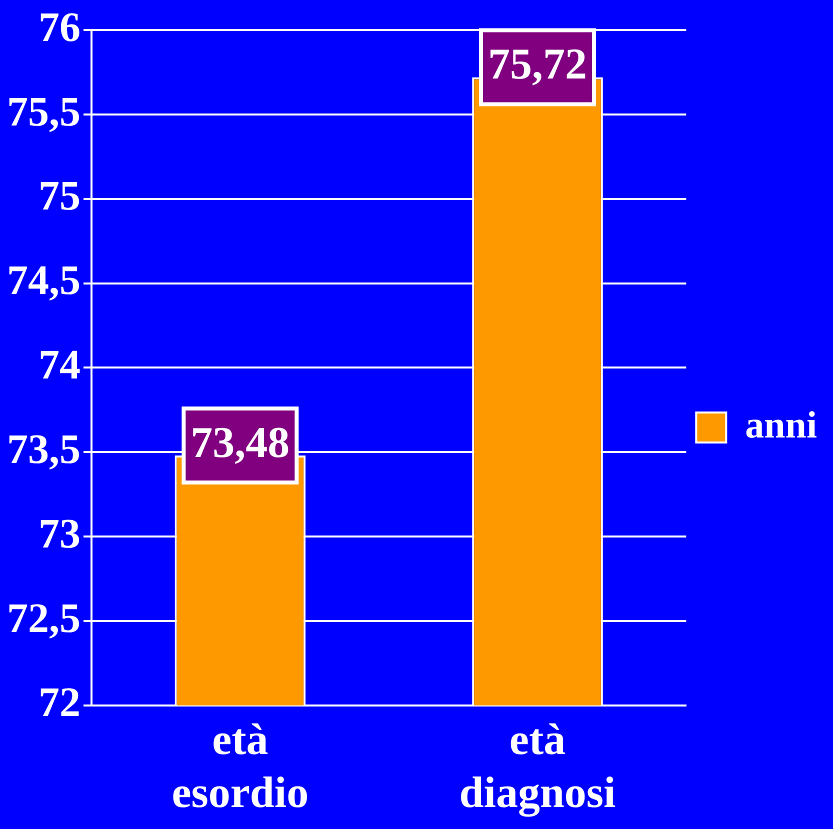  What do you see at coordinates (43, 449) in the screenshot?
I see `y-tick-label: 73,5` at bounding box center [43, 449].